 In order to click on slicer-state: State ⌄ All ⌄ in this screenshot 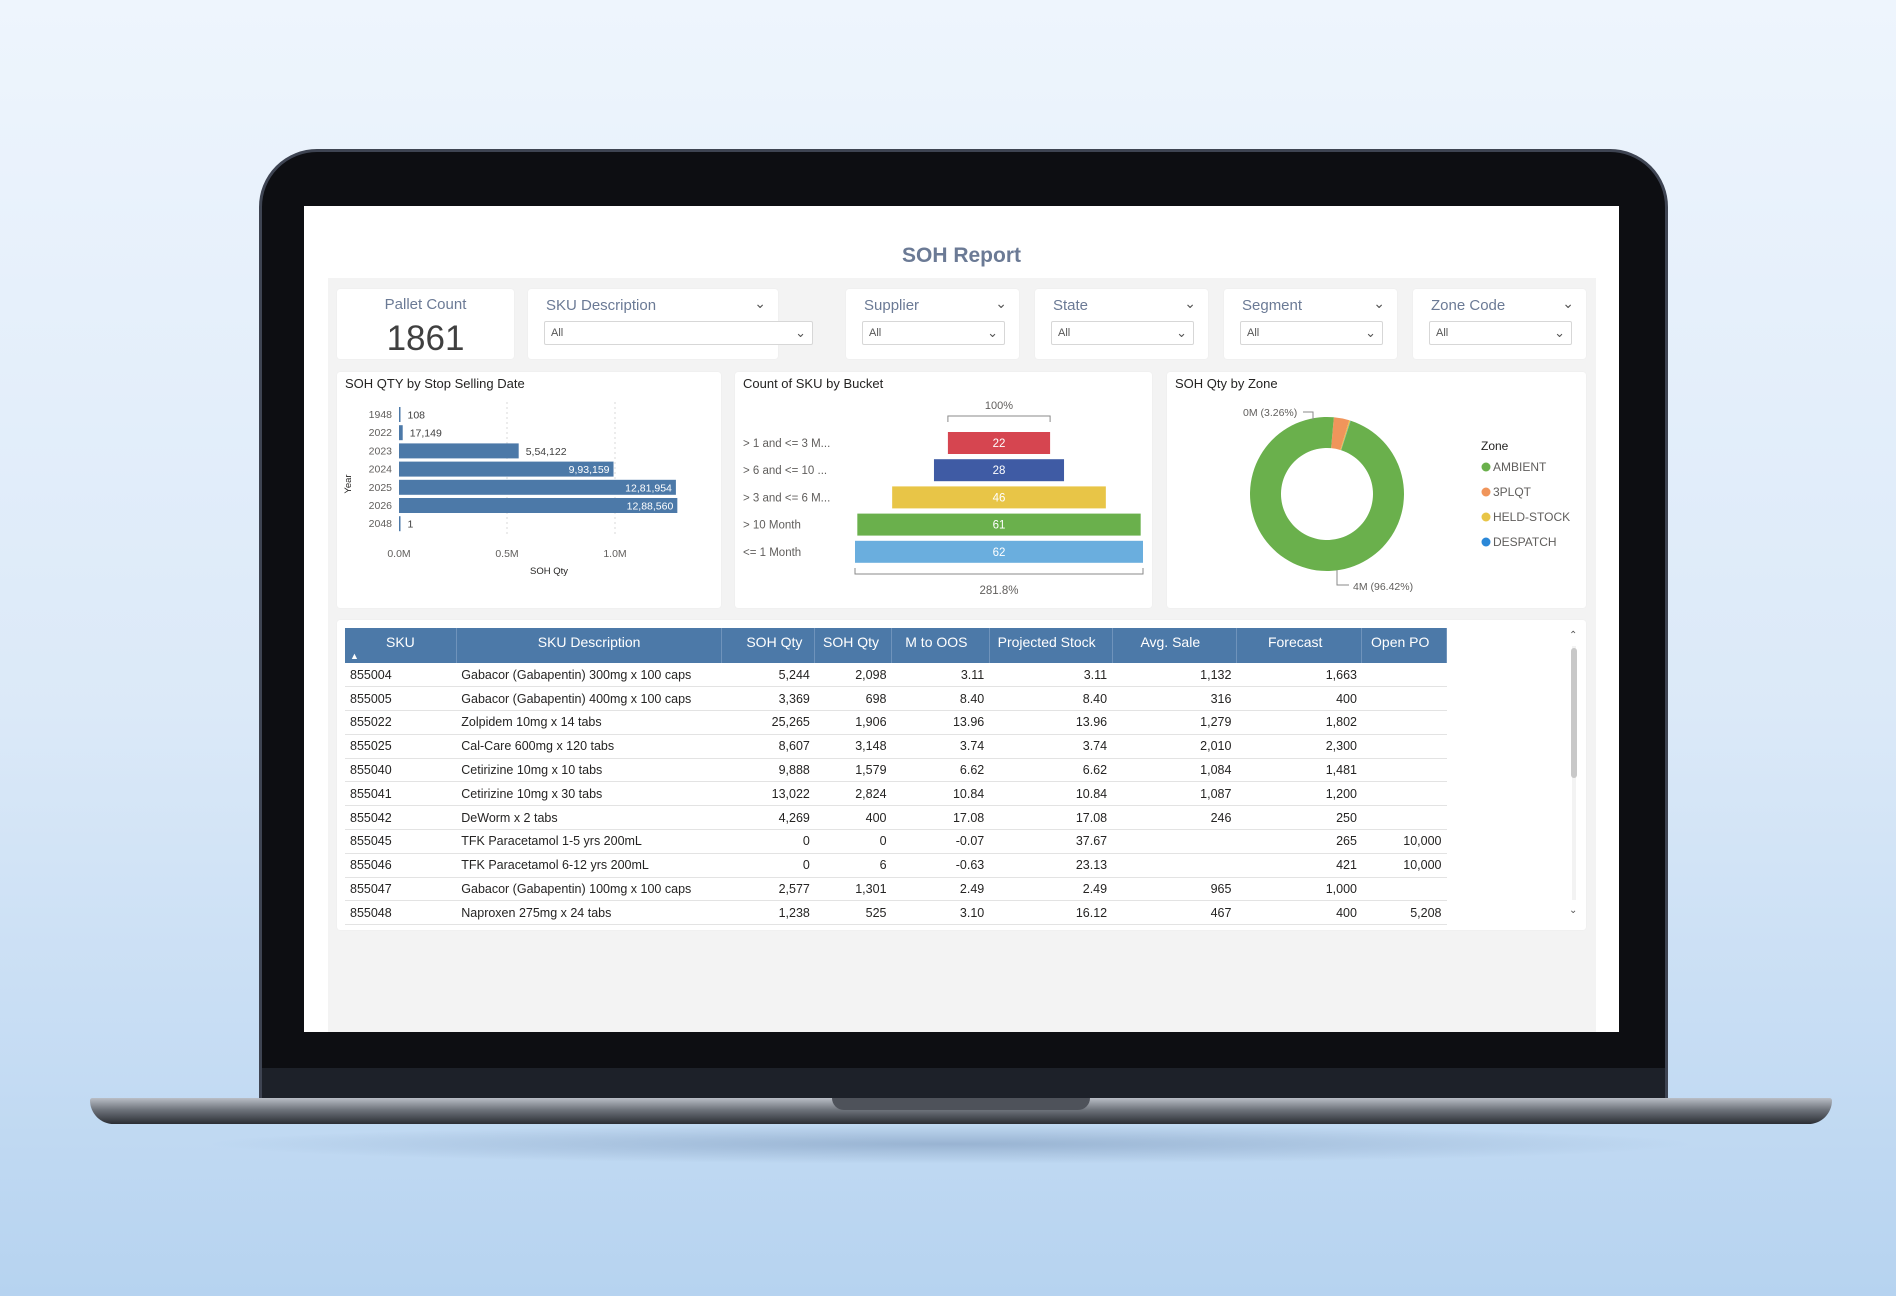, I will do `click(1121, 324)`.